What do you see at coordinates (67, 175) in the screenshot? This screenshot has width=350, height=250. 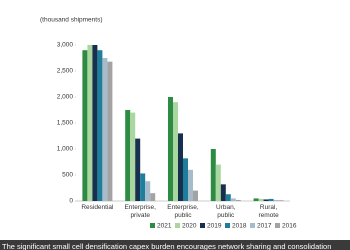 I see `y-tick-label: 500` at bounding box center [67, 175].